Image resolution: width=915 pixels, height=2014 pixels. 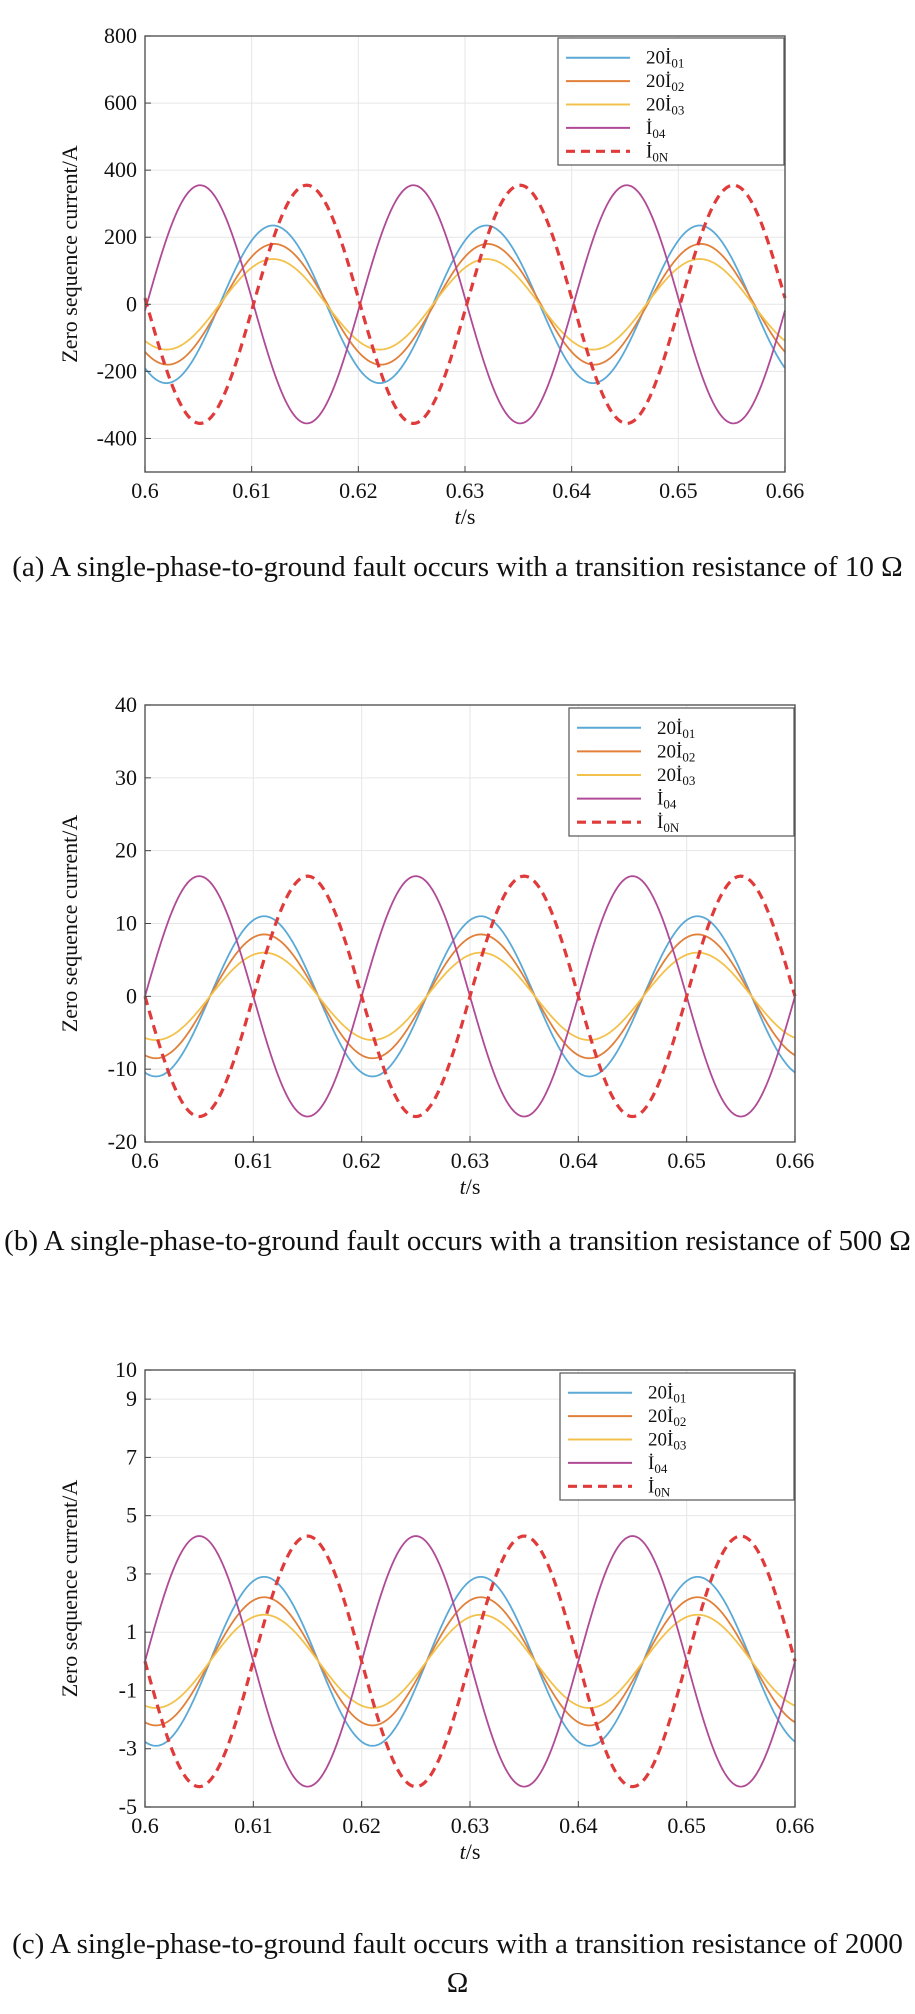 I want to click on y-tick-label: -20, so click(x=122, y=1141).